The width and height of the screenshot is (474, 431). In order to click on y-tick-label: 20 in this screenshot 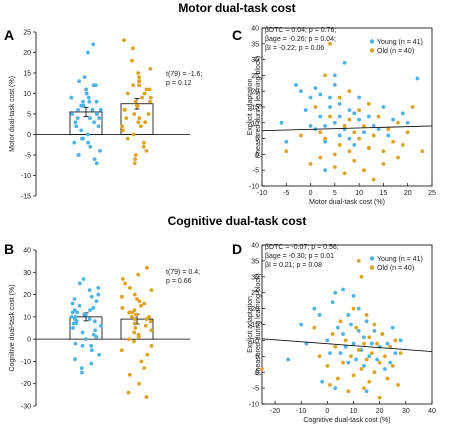, I will do `click(27, 295)`.